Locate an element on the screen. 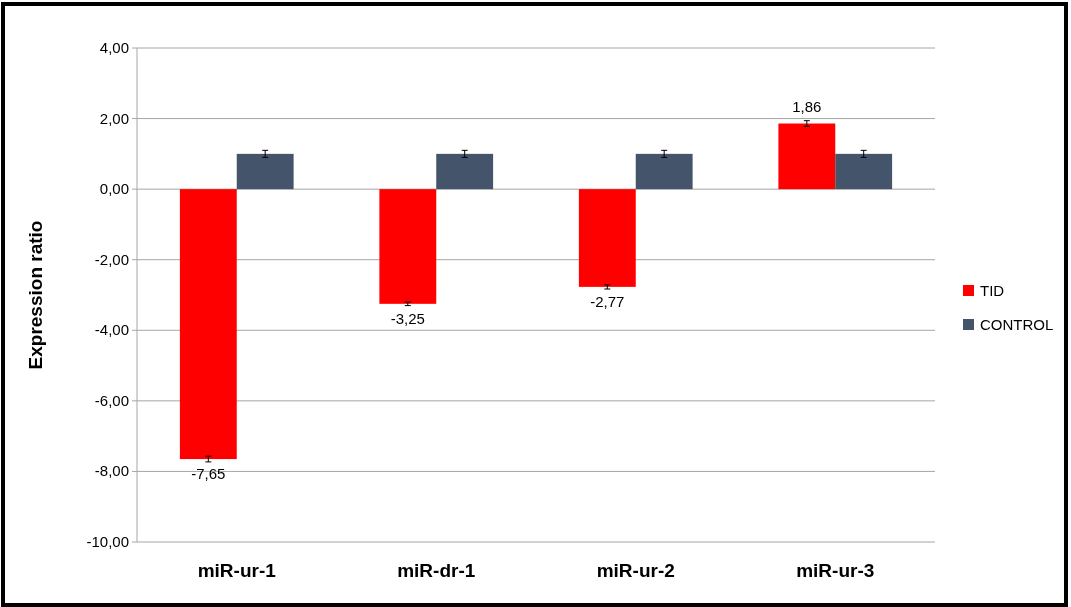 The image size is (1071, 607). y-tick-label: 0,00 is located at coordinates (114, 189).